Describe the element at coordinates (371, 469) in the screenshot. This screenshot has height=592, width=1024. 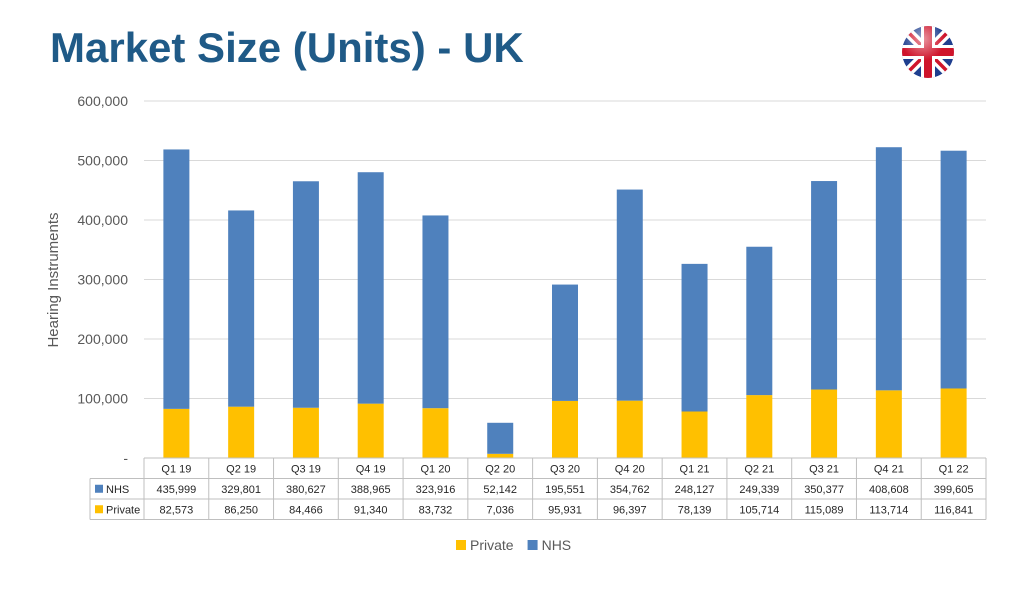
I see `x-tick-label: Q4 19` at that location.